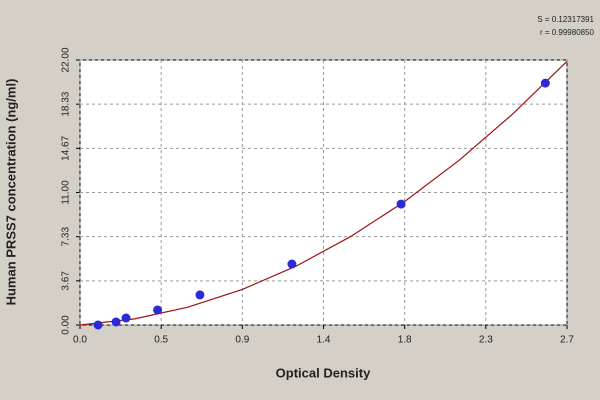  I want to click on y-tick-label: 7.33, so click(66, 237).